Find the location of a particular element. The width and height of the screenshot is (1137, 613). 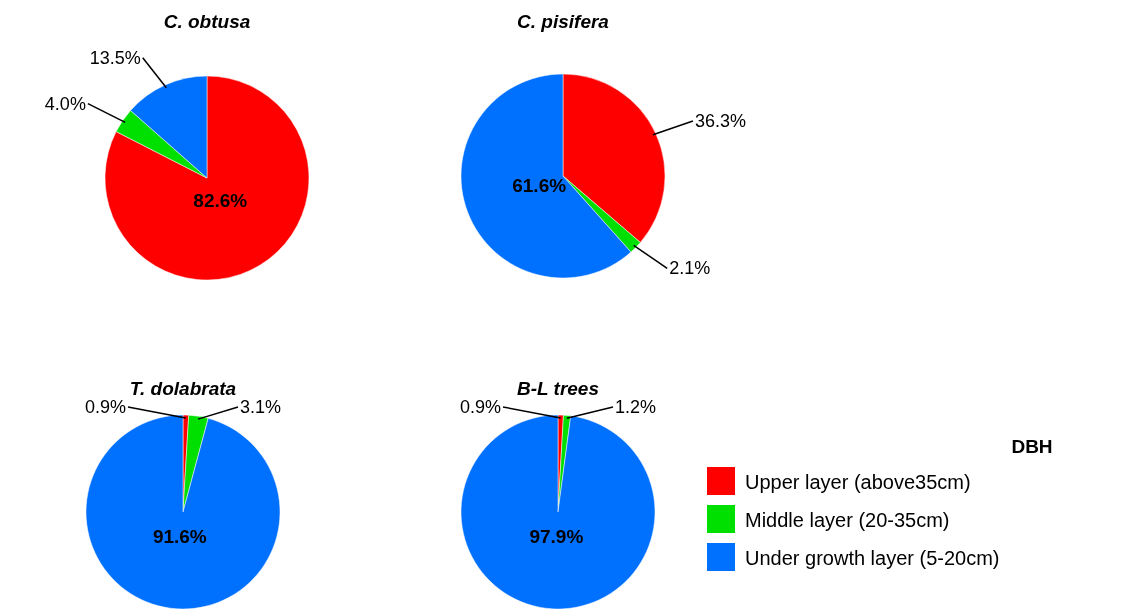

data-label: 13.5% is located at coordinates (115, 57).